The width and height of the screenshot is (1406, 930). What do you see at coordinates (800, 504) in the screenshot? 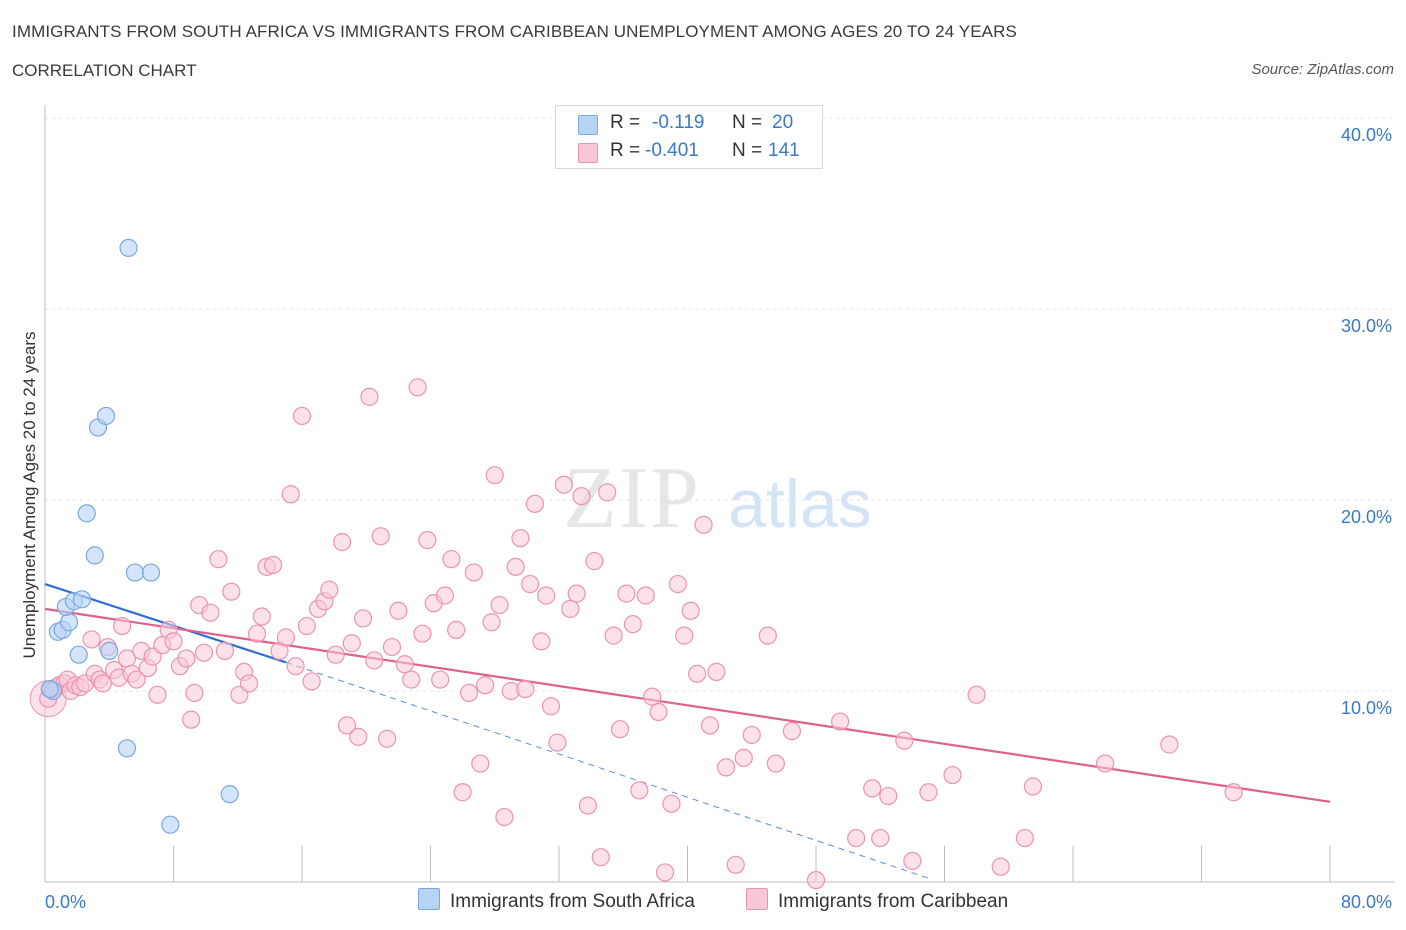
I see `watermark-atlas: atlas` at bounding box center [800, 504].